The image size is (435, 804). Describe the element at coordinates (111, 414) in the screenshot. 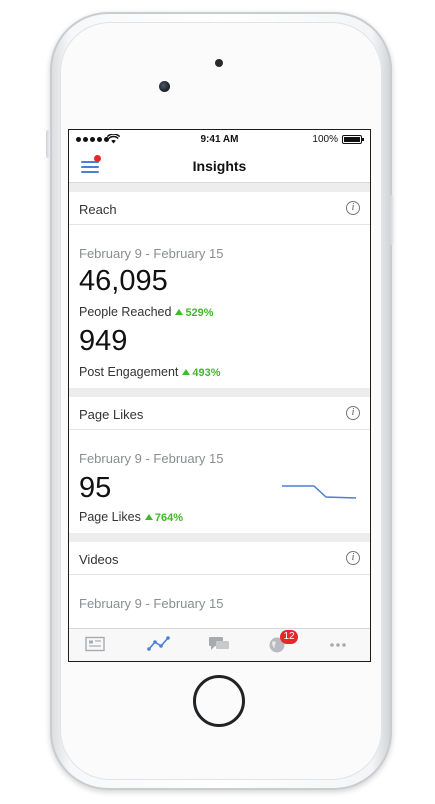

I see `page-likes-card-title: Page Likes` at that location.